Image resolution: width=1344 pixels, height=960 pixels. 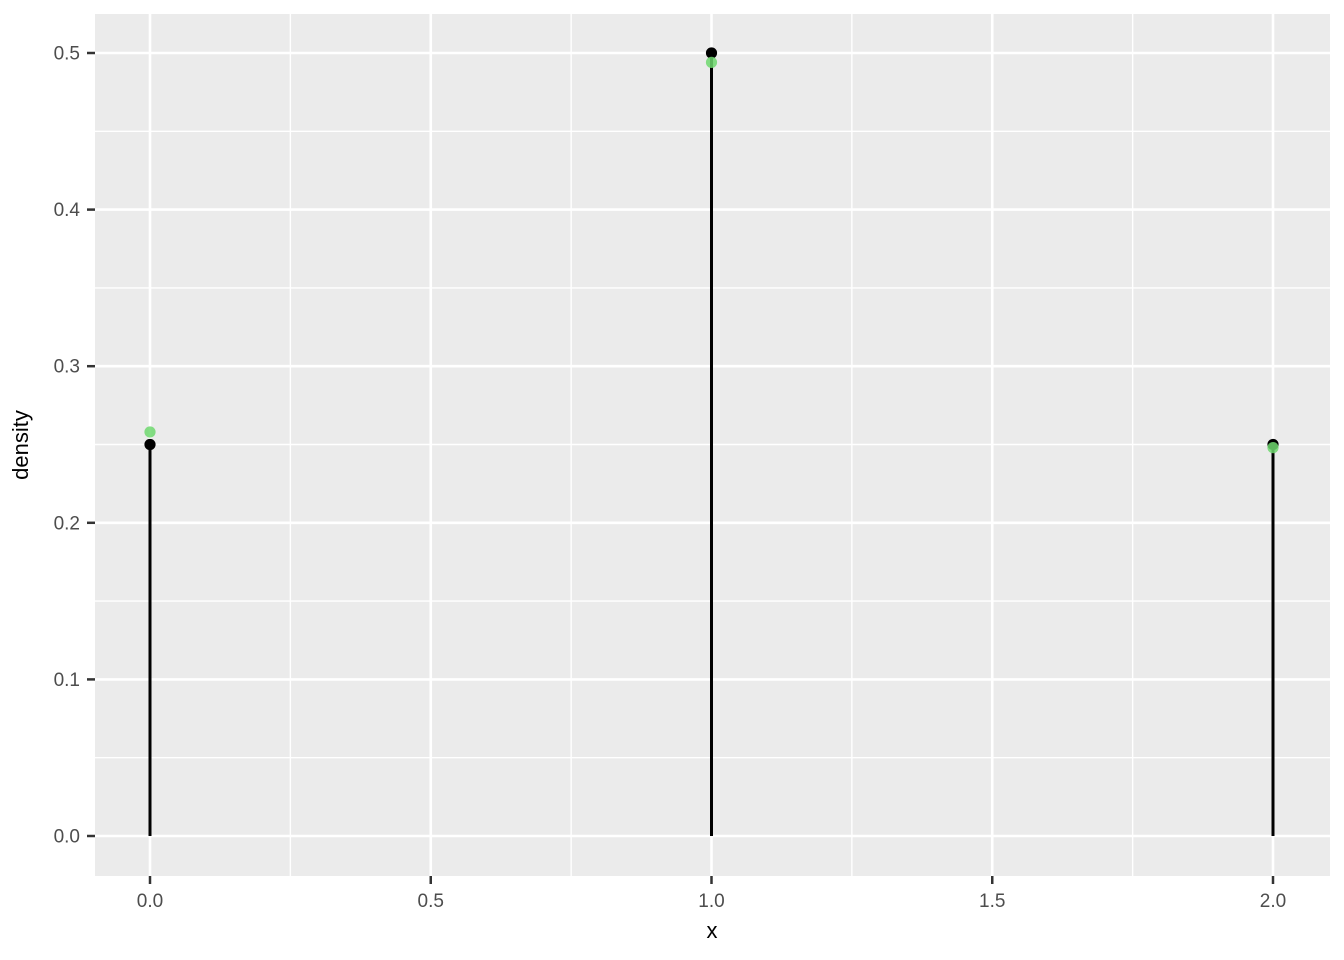 What do you see at coordinates (67, 837) in the screenshot?
I see `y-tick-label: 0.0` at bounding box center [67, 837].